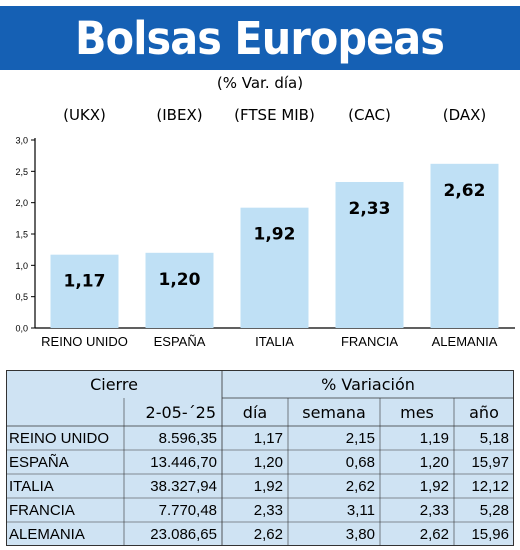 This screenshot has width=520, height=550. Describe the element at coordinates (21, 172) in the screenshot. I see `y-tick-label: 2,5` at that location.